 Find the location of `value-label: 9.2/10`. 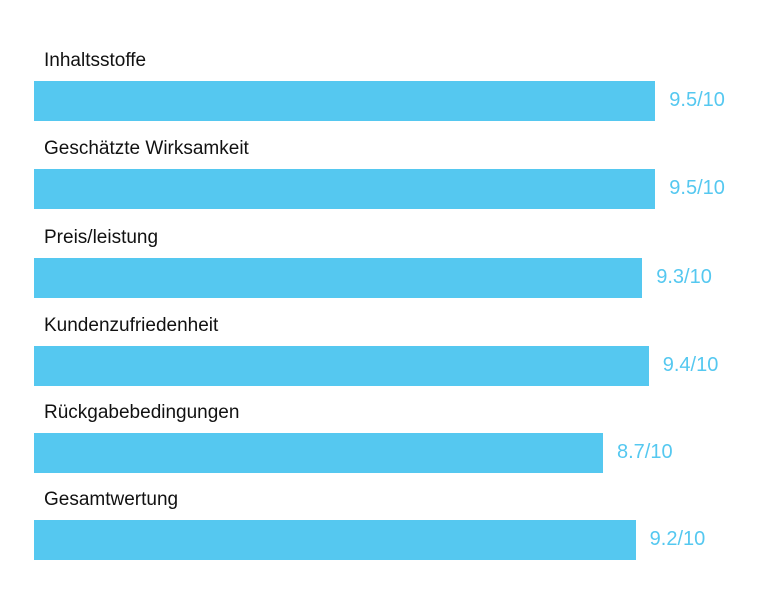

value-label: 9.2/10 is located at coordinates (677, 539).